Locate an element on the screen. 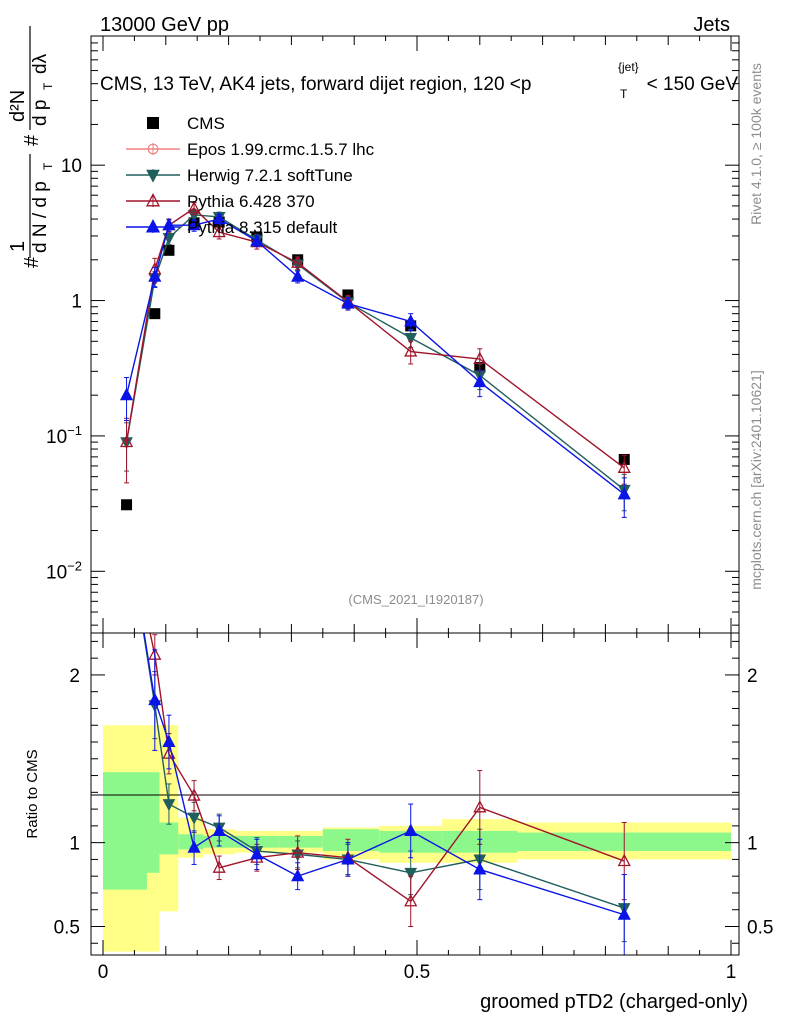 This screenshot has width=786, height=1024. series-2-main-point is located at coordinates (411, 338).